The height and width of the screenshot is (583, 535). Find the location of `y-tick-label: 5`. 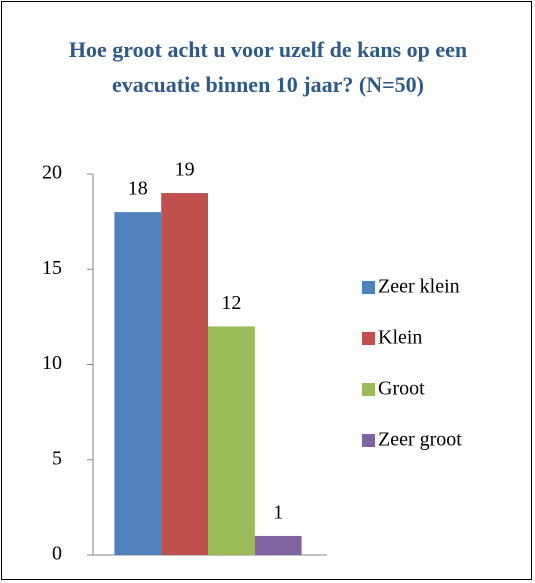

y-tick-label: 5 is located at coordinates (57, 458).